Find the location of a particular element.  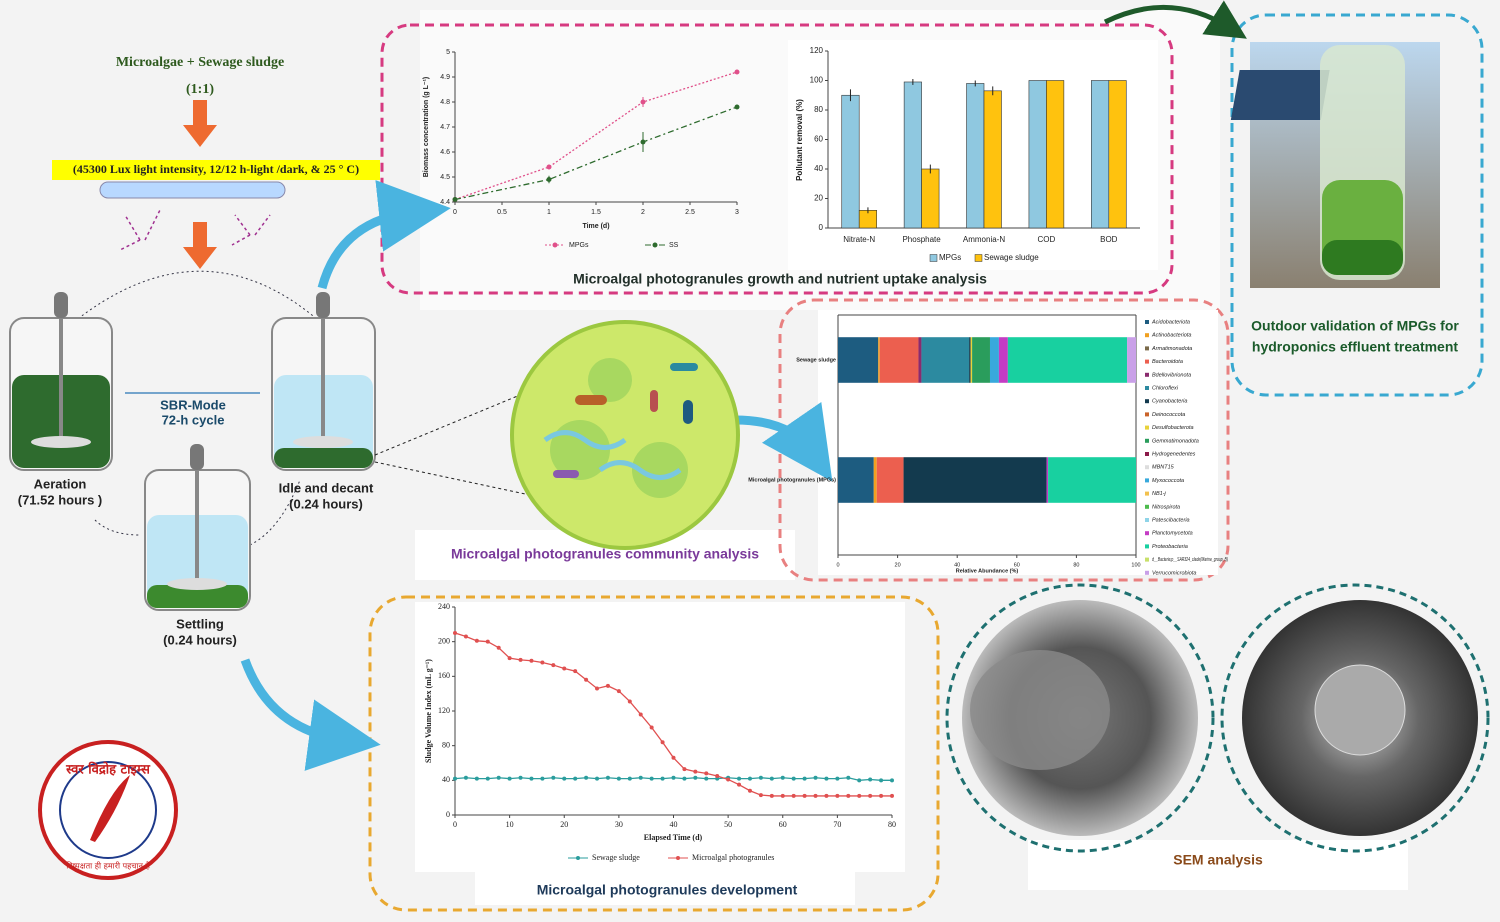

x-axis-title: Time (d) is located at coordinates (595, 226).